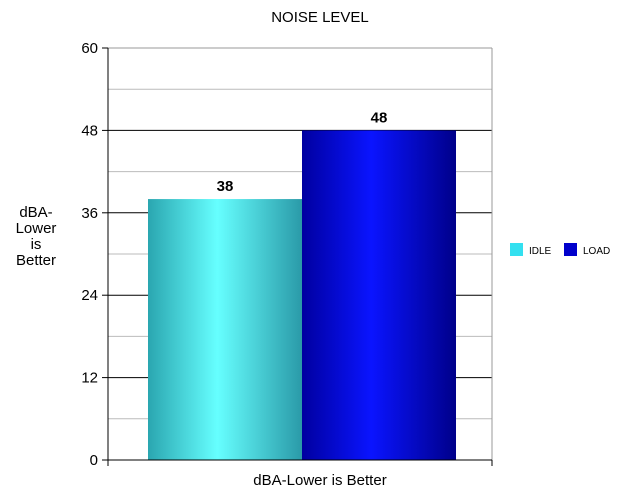  Describe the element at coordinates (94, 460) in the screenshot. I see `y-tick-label: 0` at that location.